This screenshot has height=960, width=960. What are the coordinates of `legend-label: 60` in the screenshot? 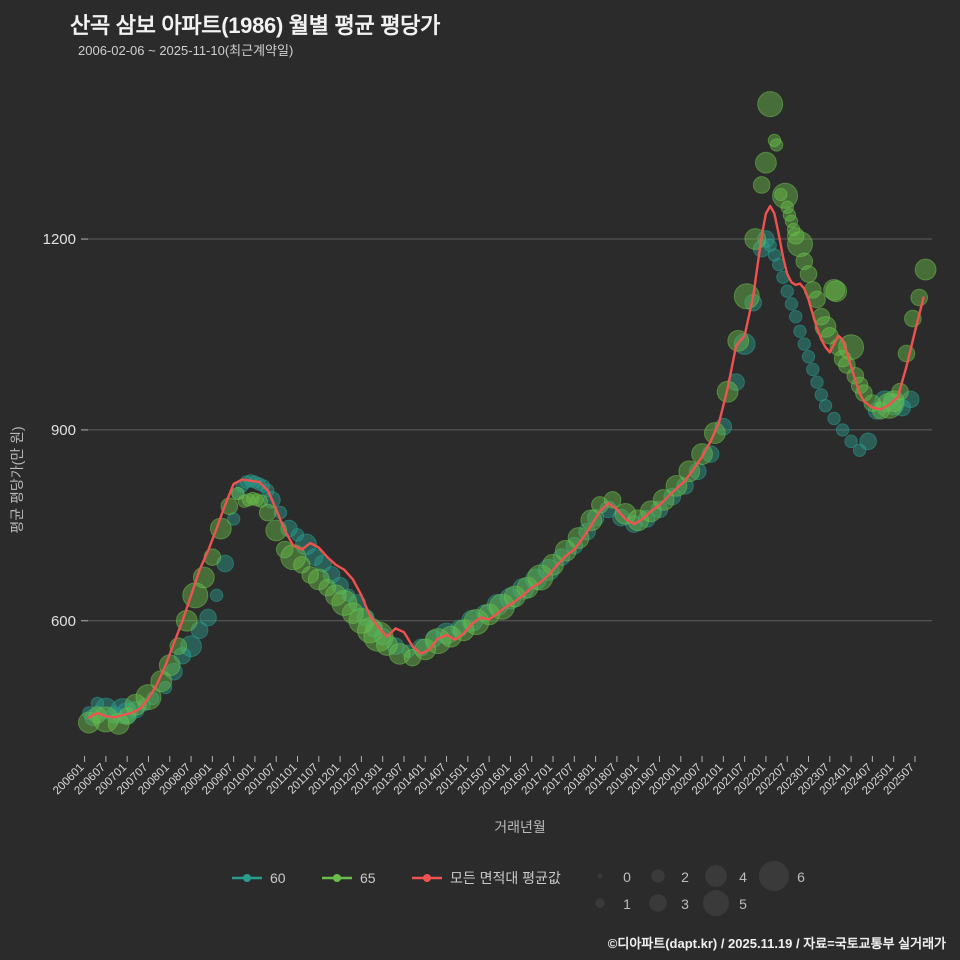 It's located at (278, 878).